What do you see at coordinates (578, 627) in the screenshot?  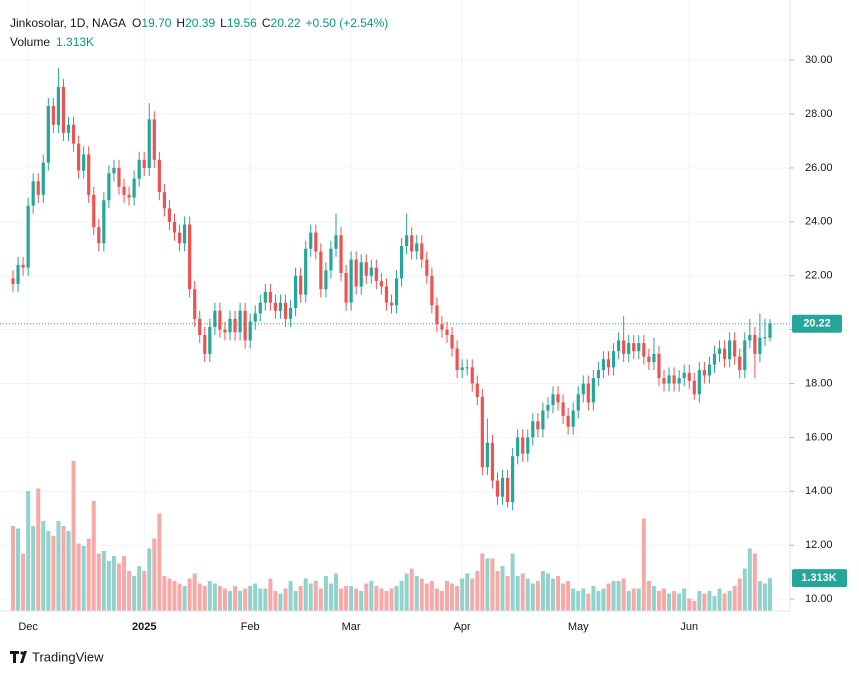 I see `x-tick-label: May` at bounding box center [578, 627].